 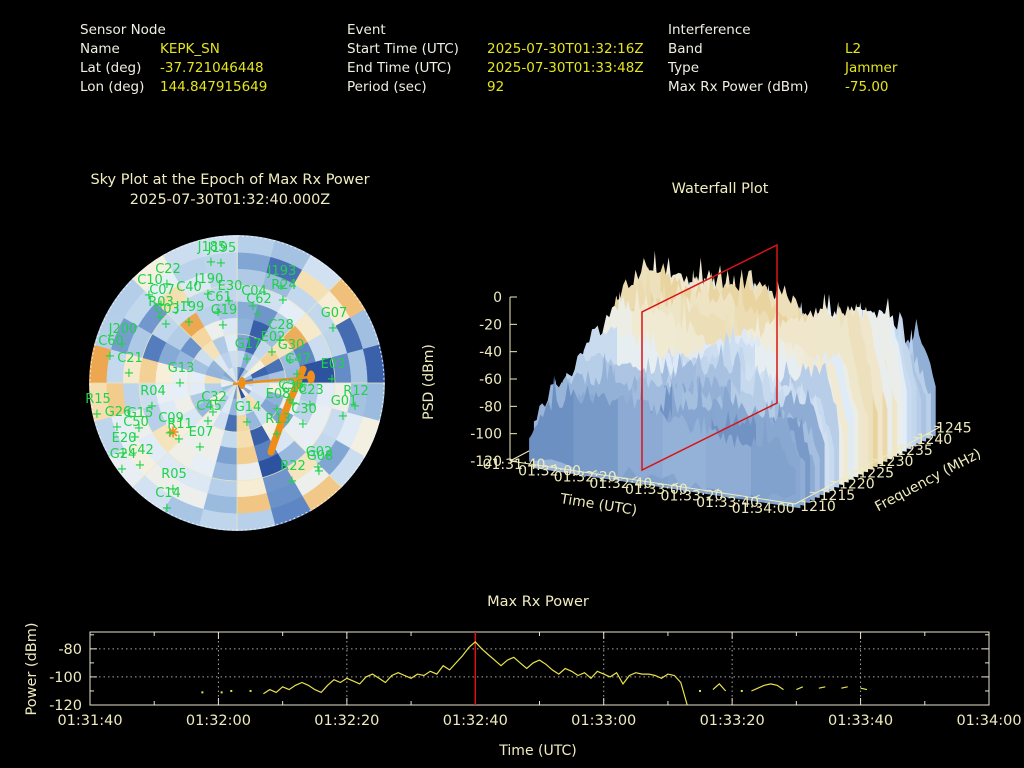 What do you see at coordinates (248, 407) in the screenshot?
I see `svg-text: G14` at bounding box center [248, 407].